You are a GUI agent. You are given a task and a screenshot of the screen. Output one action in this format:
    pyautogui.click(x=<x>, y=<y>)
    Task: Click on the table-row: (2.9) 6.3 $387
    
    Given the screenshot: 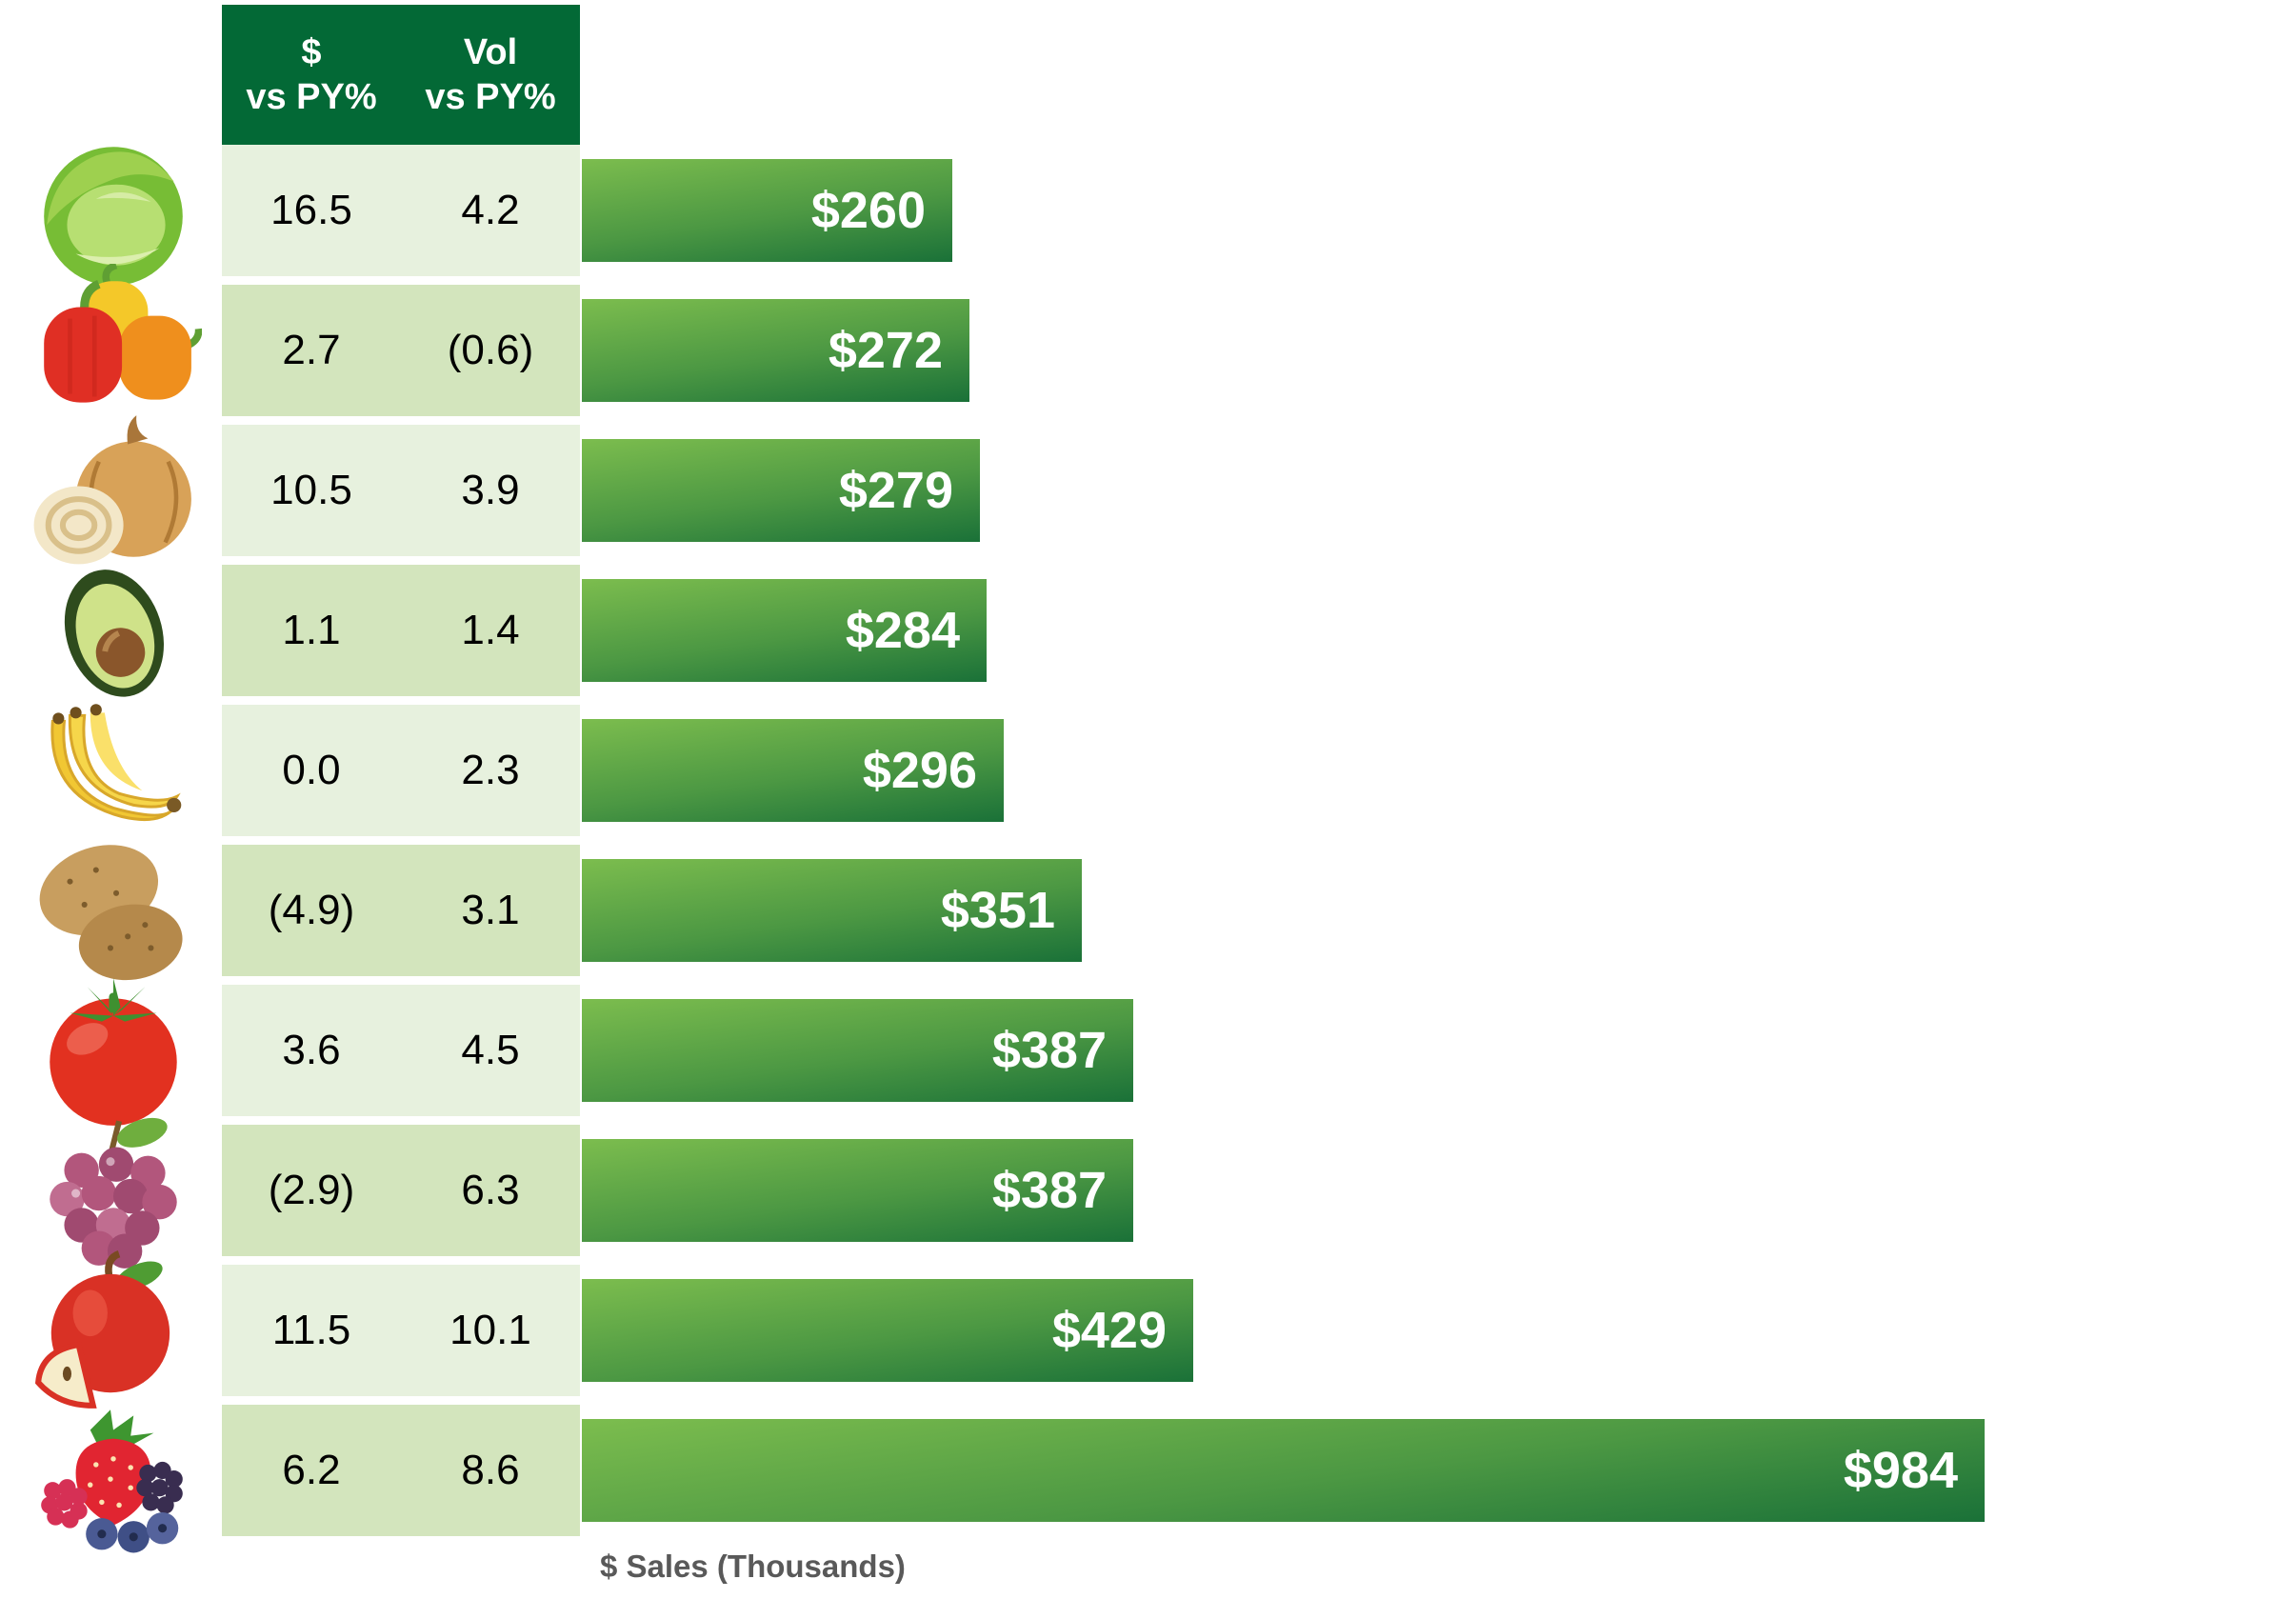 What is the action you would take?
    pyautogui.click(x=1148, y=1193)
    